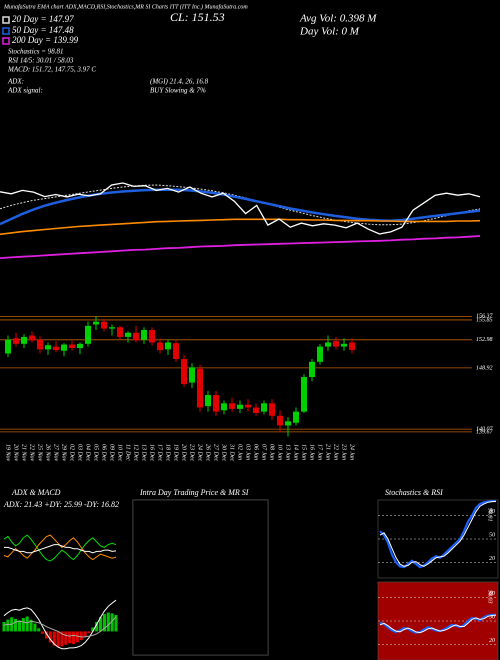 This screenshot has height=660, width=500. What do you see at coordinates (51, 70) in the screenshot?
I see `macd-label: MACD: 151.72, 147.75, 3.97 C` at bounding box center [51, 70].